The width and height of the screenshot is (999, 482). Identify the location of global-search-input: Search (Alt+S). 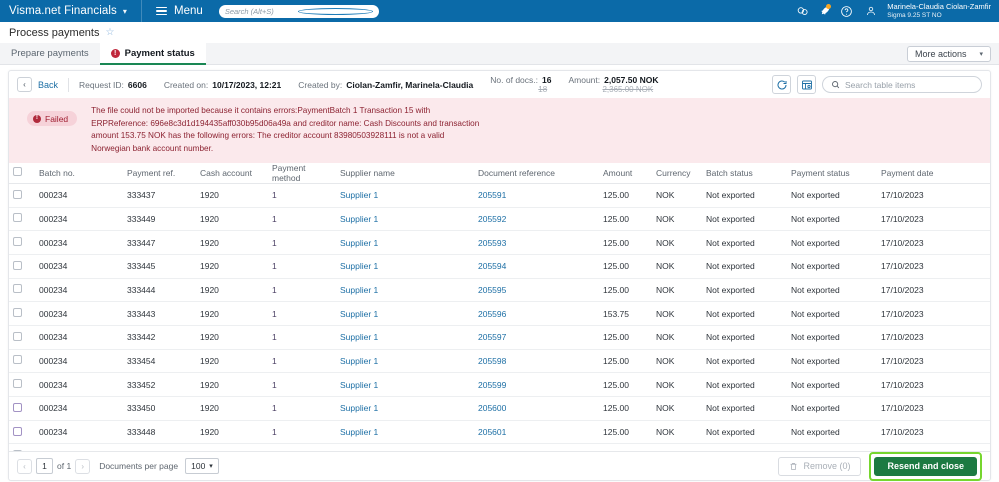
(298, 11).